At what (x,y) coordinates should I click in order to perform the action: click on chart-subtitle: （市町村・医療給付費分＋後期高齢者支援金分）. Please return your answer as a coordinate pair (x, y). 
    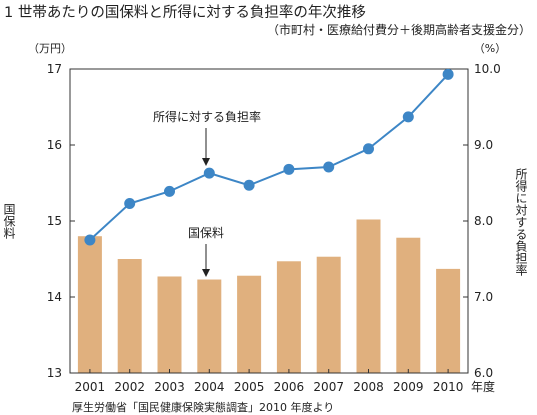
    Looking at the image, I should click on (398, 30).